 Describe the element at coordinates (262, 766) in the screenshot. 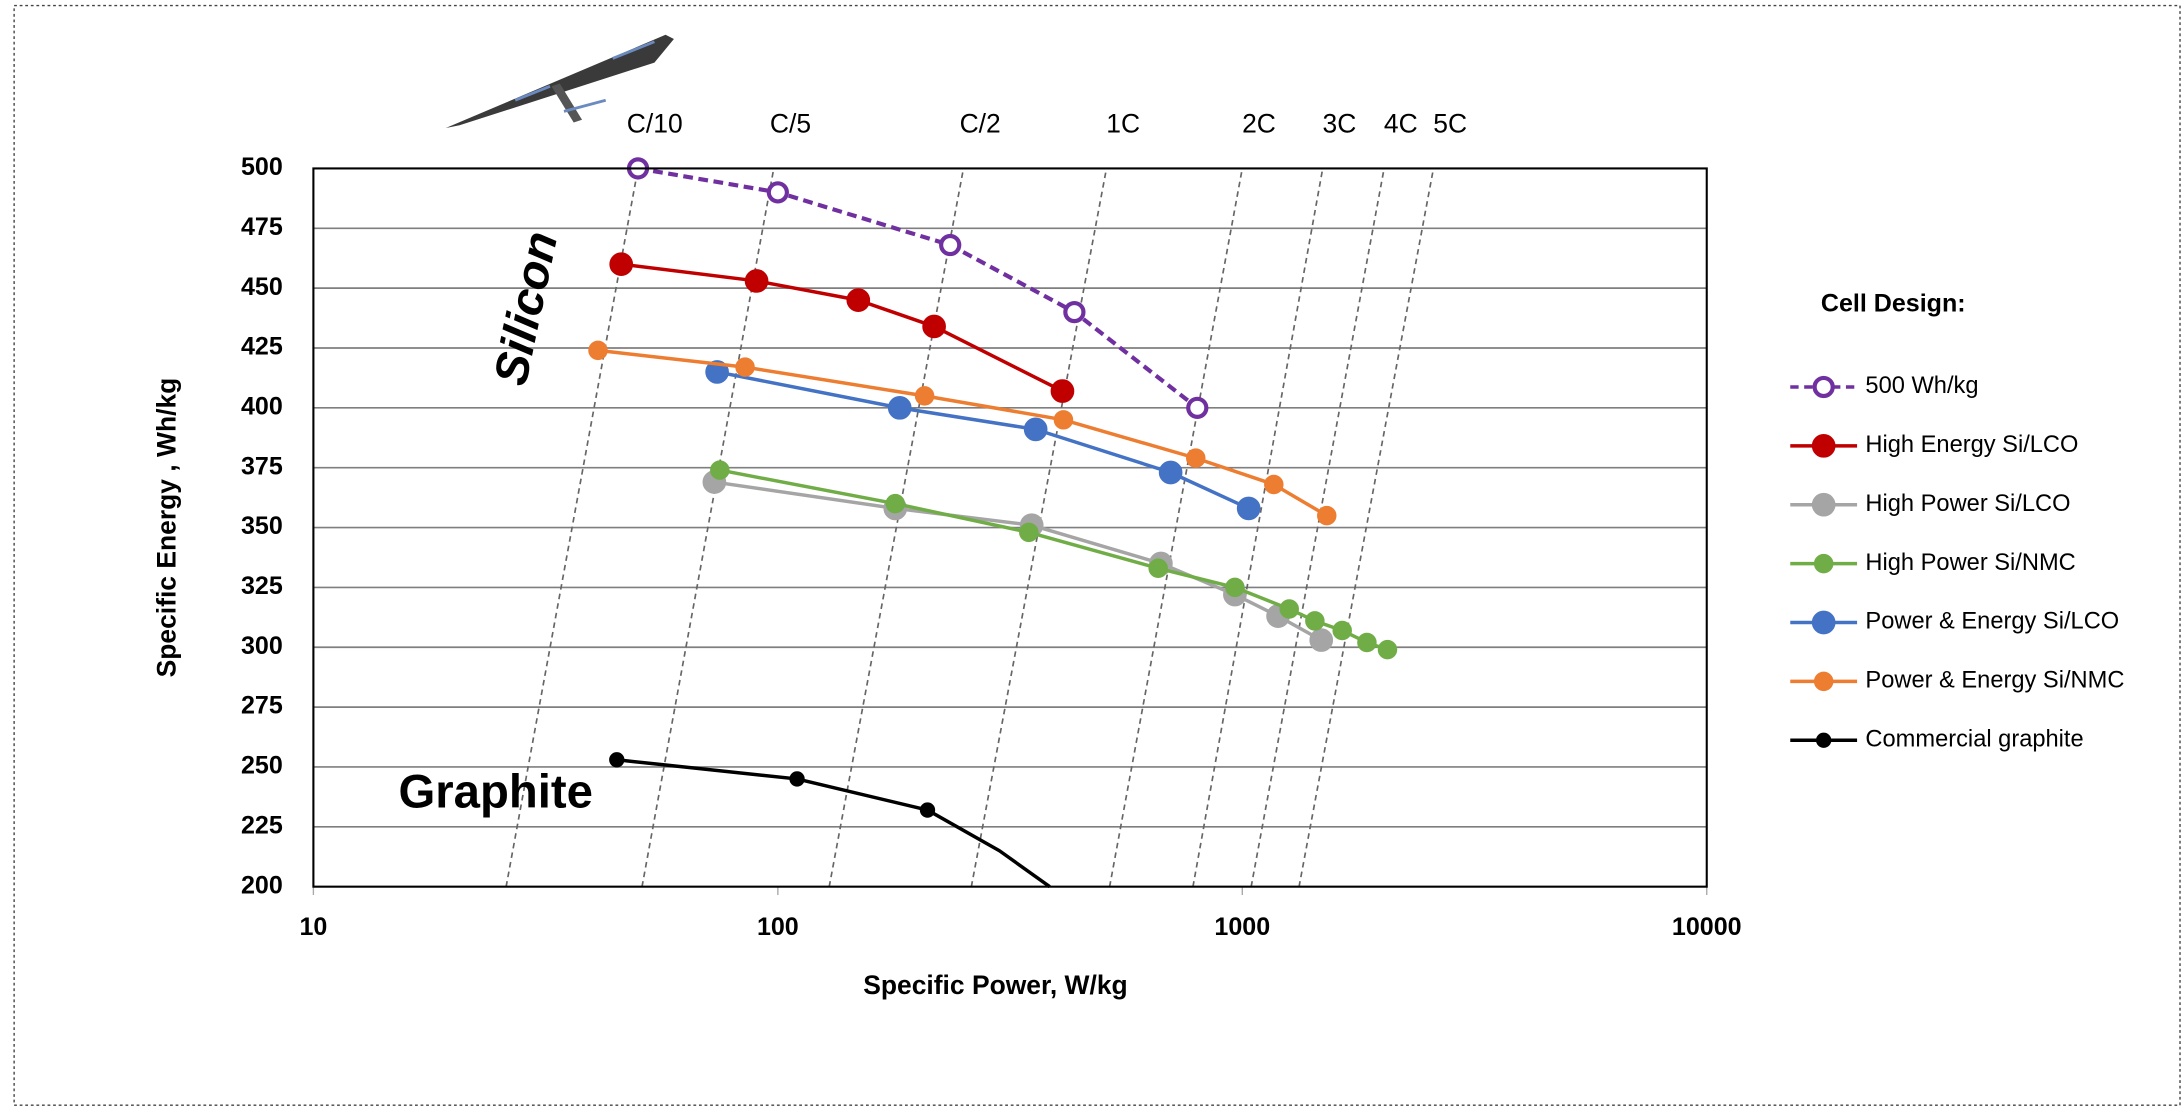

I see `y-tick-label: 250` at that location.